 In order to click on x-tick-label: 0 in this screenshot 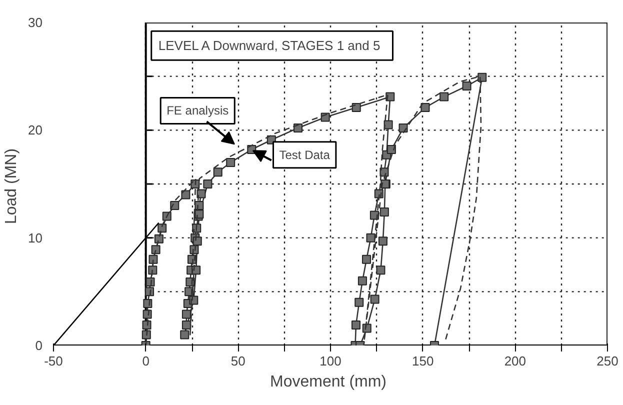, I will do `click(146, 361)`.